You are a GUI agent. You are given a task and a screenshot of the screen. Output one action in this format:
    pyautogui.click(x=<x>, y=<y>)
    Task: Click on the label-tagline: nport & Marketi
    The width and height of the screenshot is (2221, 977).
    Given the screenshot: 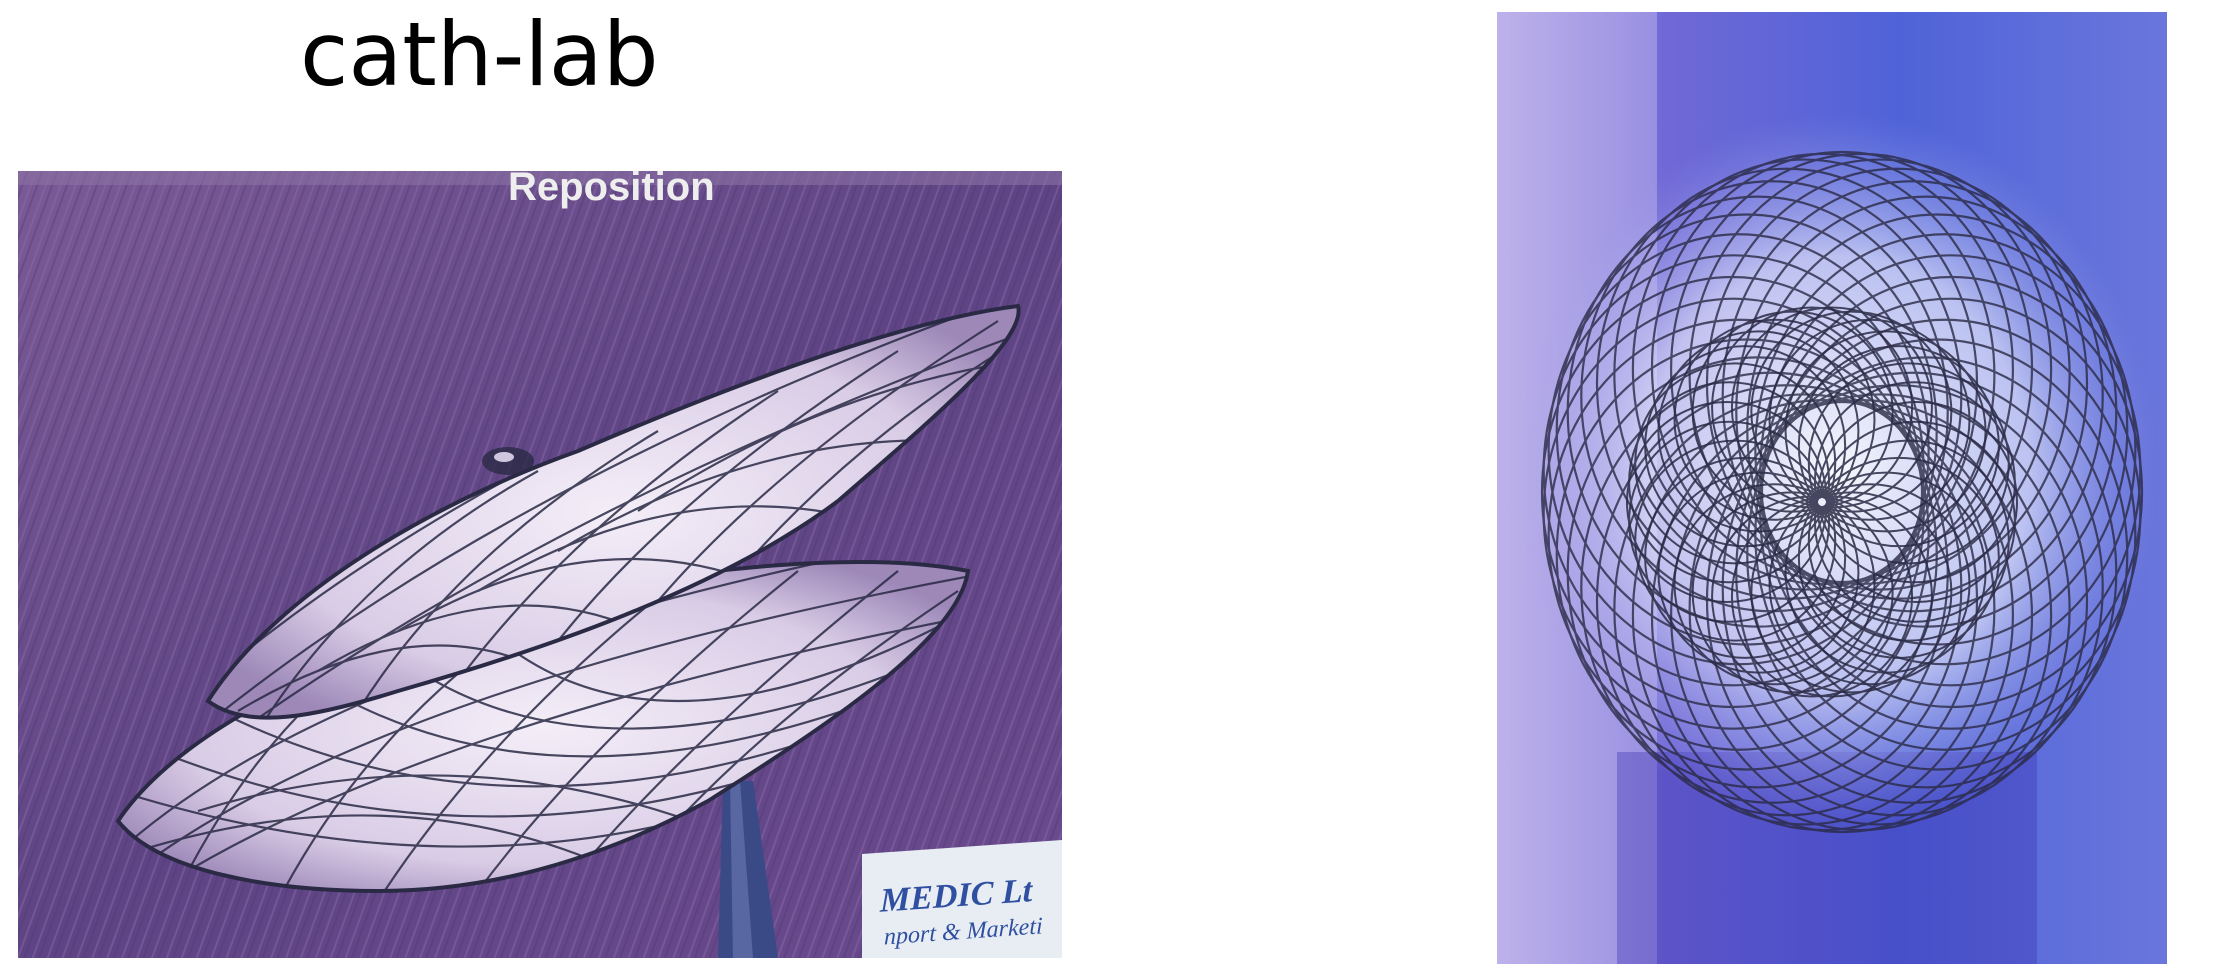 What is the action you would take?
    pyautogui.click(x=963, y=932)
    